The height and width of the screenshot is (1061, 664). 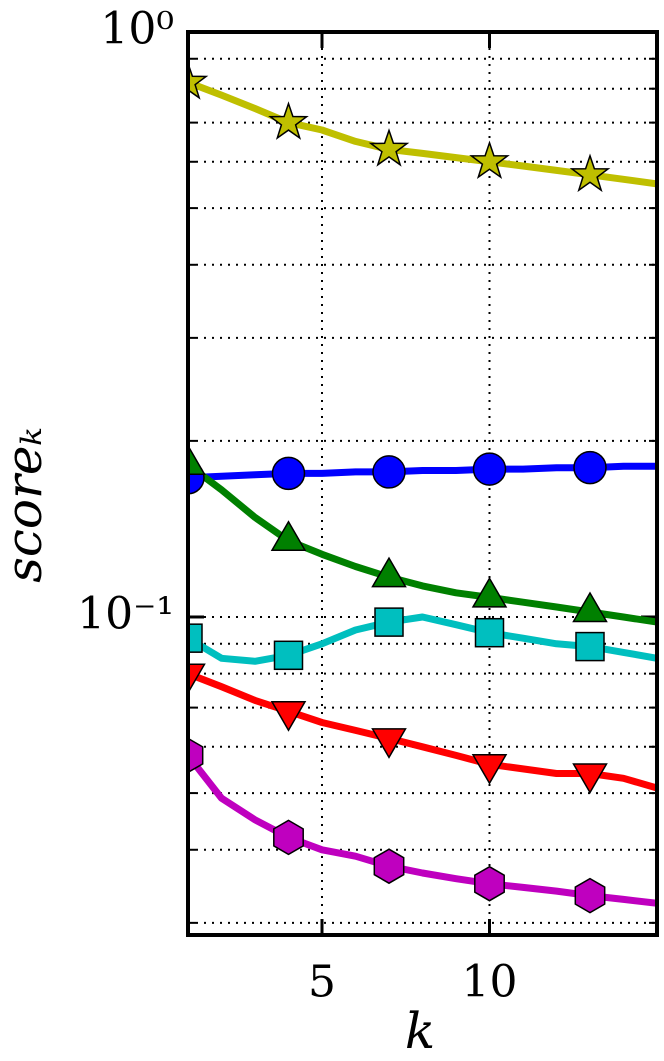 What do you see at coordinates (322, 982) in the screenshot?
I see `x-tick-label: 5` at bounding box center [322, 982].